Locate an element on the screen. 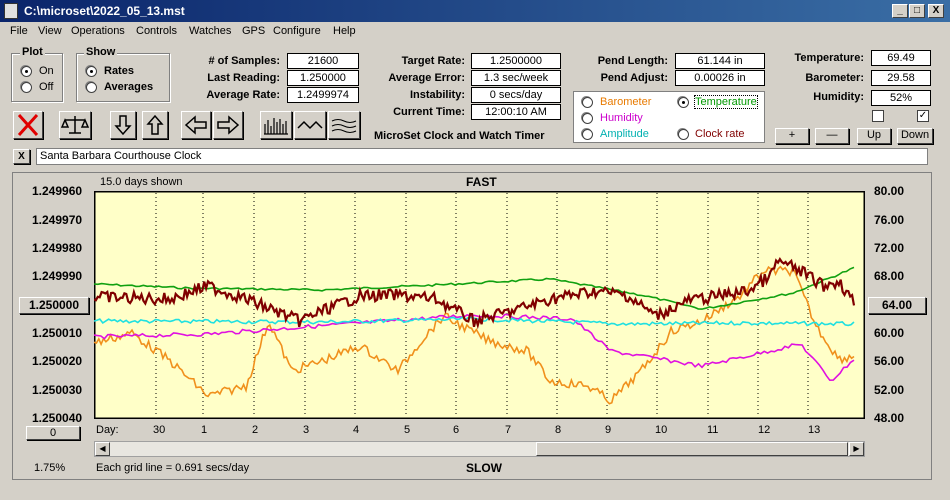  sensor-humidity-radio is located at coordinates (587, 118).